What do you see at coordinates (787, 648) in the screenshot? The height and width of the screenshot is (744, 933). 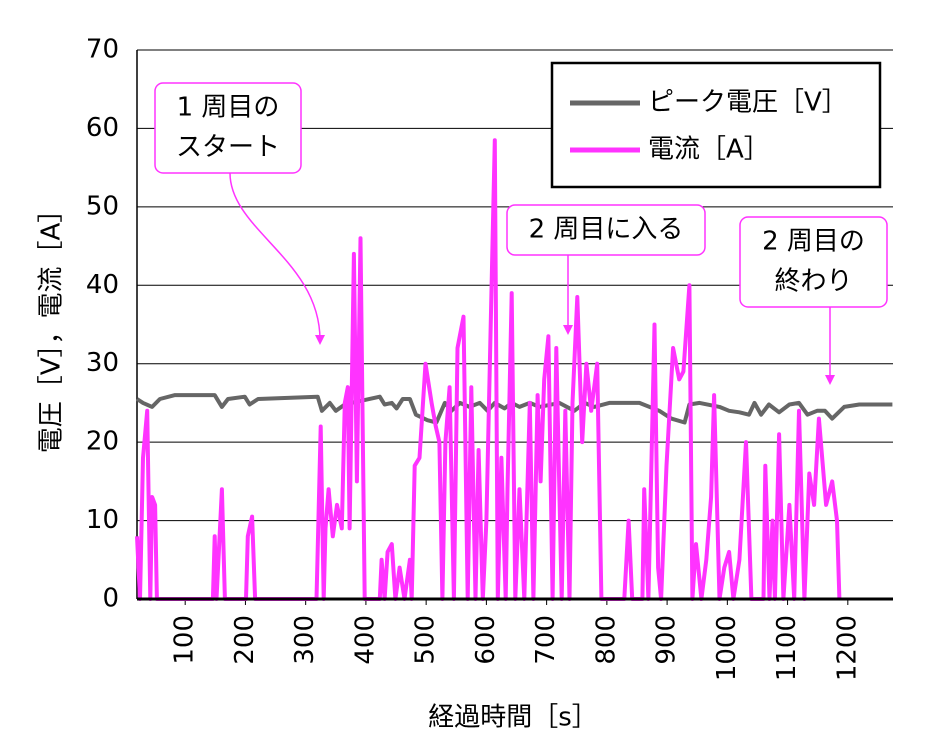 I see `x-tick-label: 1100` at bounding box center [787, 648].